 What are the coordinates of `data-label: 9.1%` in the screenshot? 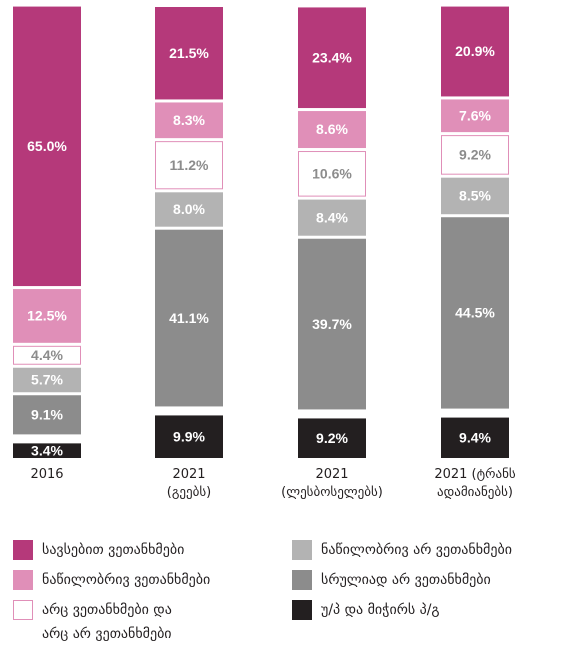 It's located at (47, 415).